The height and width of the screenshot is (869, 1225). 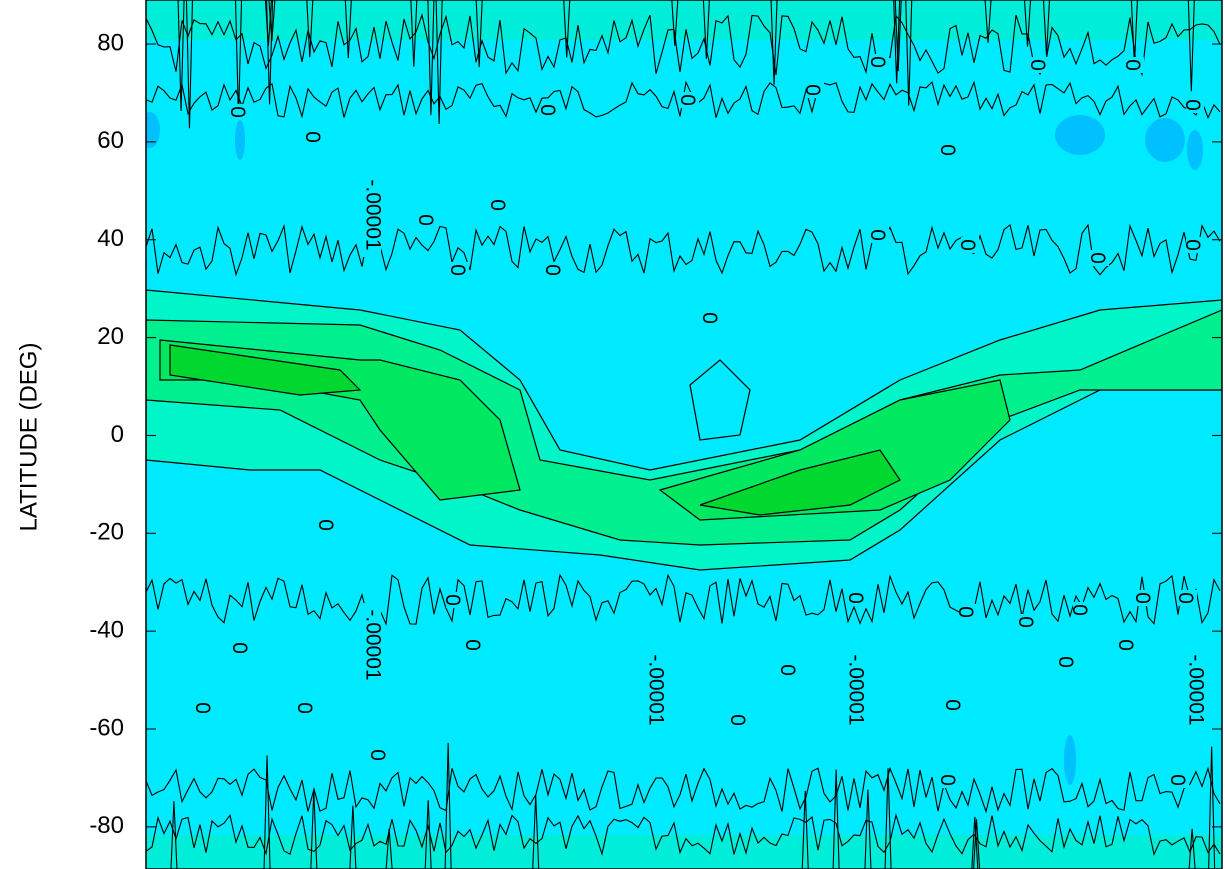 I want to click on y-tick-label: -20, so click(x=106, y=532).